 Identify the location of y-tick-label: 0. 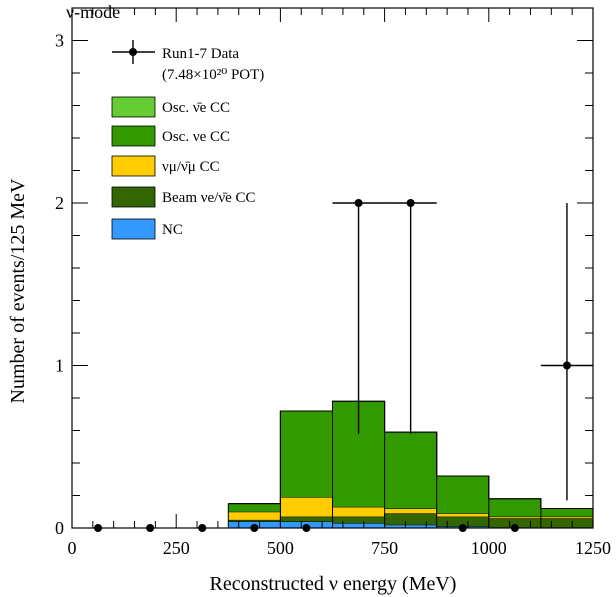
(59, 528).